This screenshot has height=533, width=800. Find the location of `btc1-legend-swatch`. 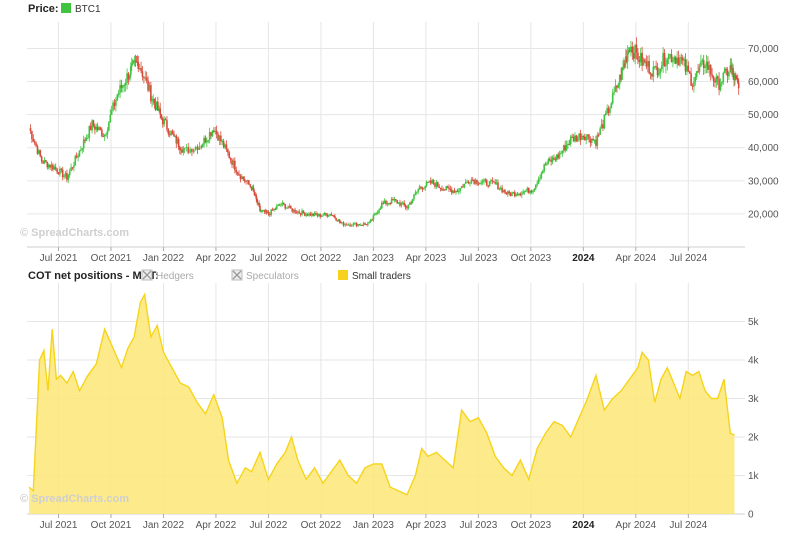

btc1-legend-swatch is located at coordinates (66, 8).